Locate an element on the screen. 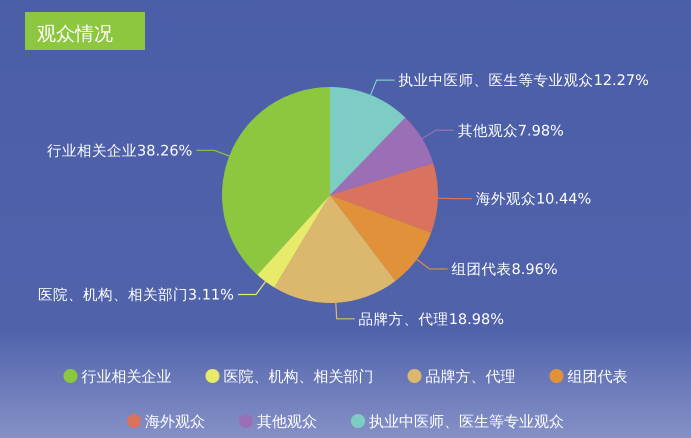  legend-label: 医院、机构、相关部门 is located at coordinates (299, 377).